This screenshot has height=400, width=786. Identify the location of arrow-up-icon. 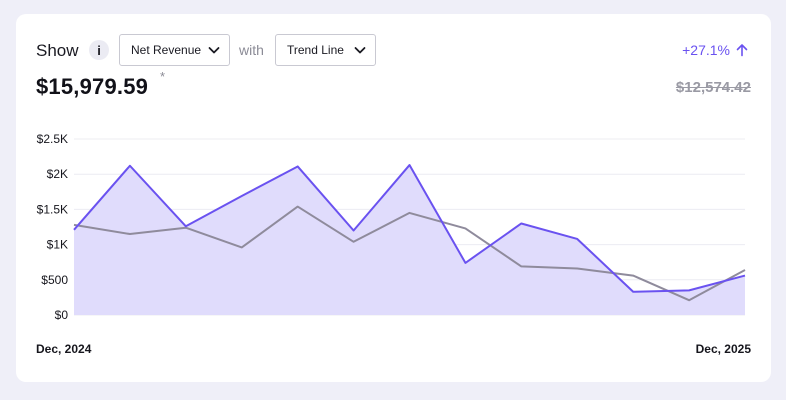
(742, 50).